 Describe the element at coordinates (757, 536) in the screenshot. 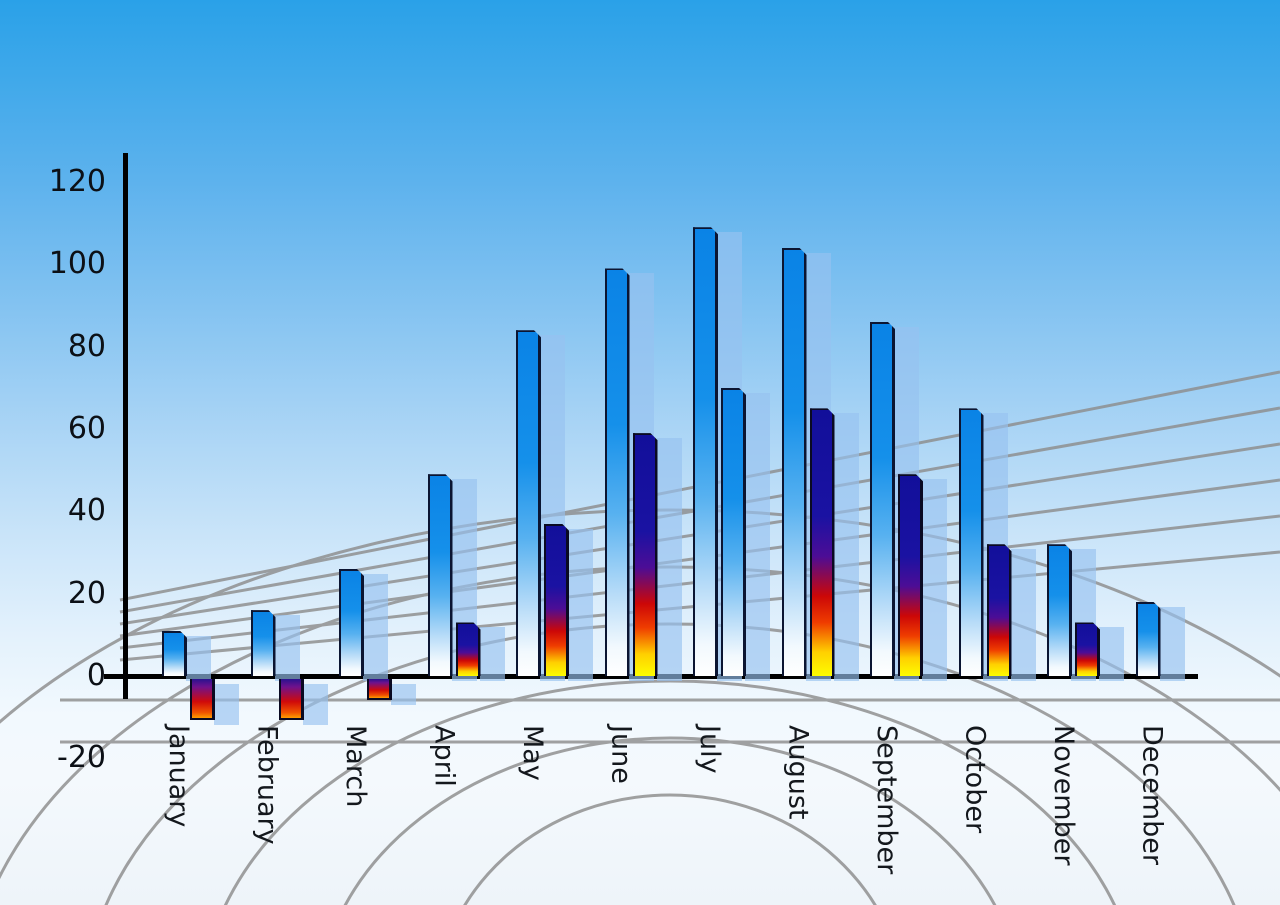

I see `bar-shadow-july-series2` at that location.